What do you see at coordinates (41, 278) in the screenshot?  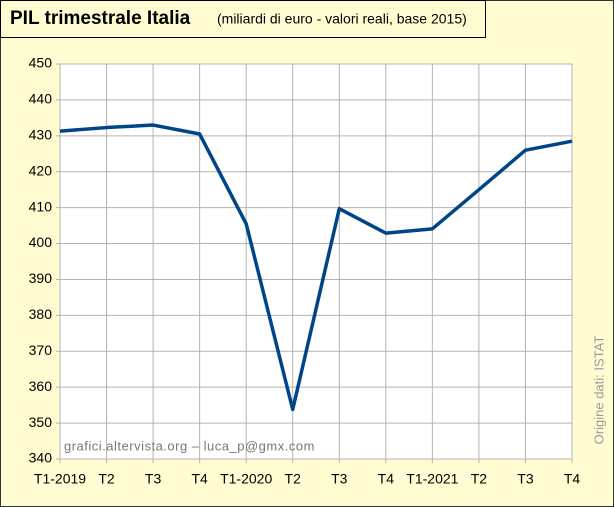 I see `y-tick-label: 390` at bounding box center [41, 278].